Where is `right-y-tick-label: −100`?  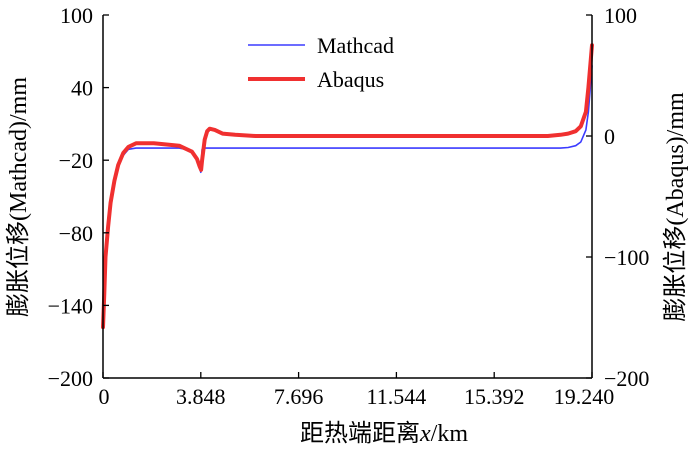 right-y-tick-label: −100 is located at coordinates (626, 257).